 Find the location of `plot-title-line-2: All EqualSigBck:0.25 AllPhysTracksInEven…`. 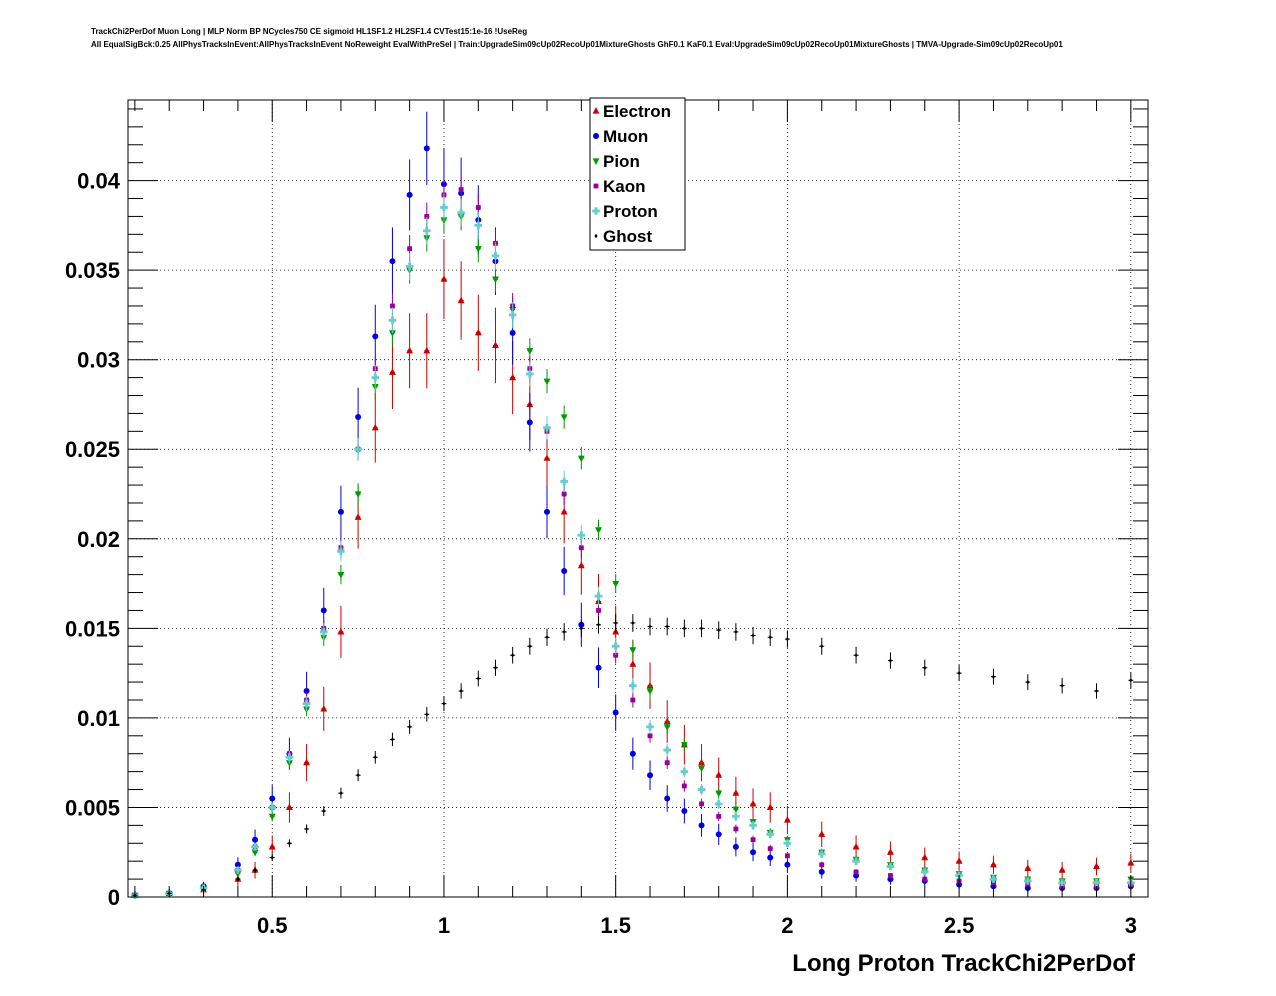

plot-title-line-2: All EqualSigBck:0.25 AllPhysTracksInEven… is located at coordinates (577, 44).